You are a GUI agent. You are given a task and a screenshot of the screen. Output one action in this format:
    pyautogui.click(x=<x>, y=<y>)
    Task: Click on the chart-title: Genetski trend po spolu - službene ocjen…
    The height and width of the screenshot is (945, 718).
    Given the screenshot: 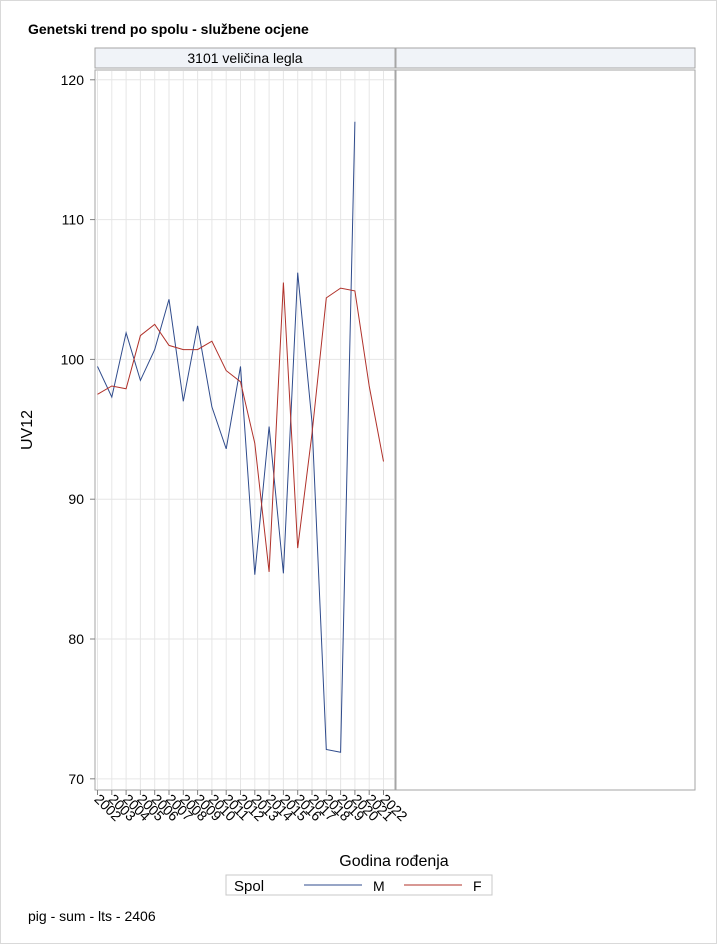 What is the action you would take?
    pyautogui.click(x=168, y=29)
    